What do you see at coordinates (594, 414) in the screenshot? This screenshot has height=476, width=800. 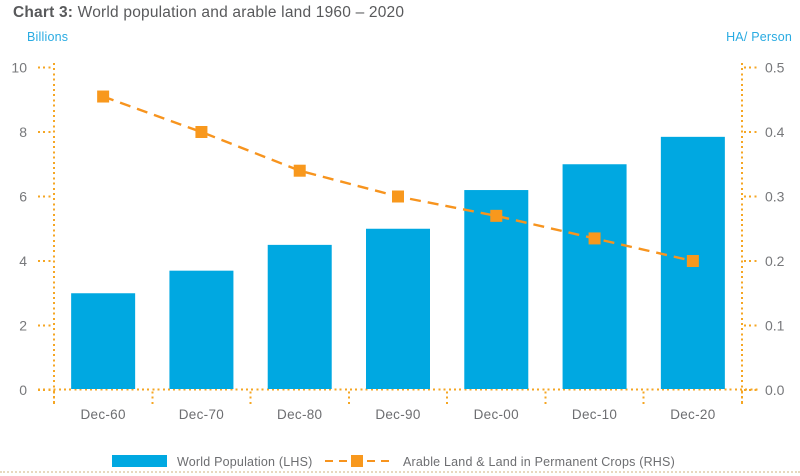 I see `x-category-label-Dec-10: Dec-10` at bounding box center [594, 414].